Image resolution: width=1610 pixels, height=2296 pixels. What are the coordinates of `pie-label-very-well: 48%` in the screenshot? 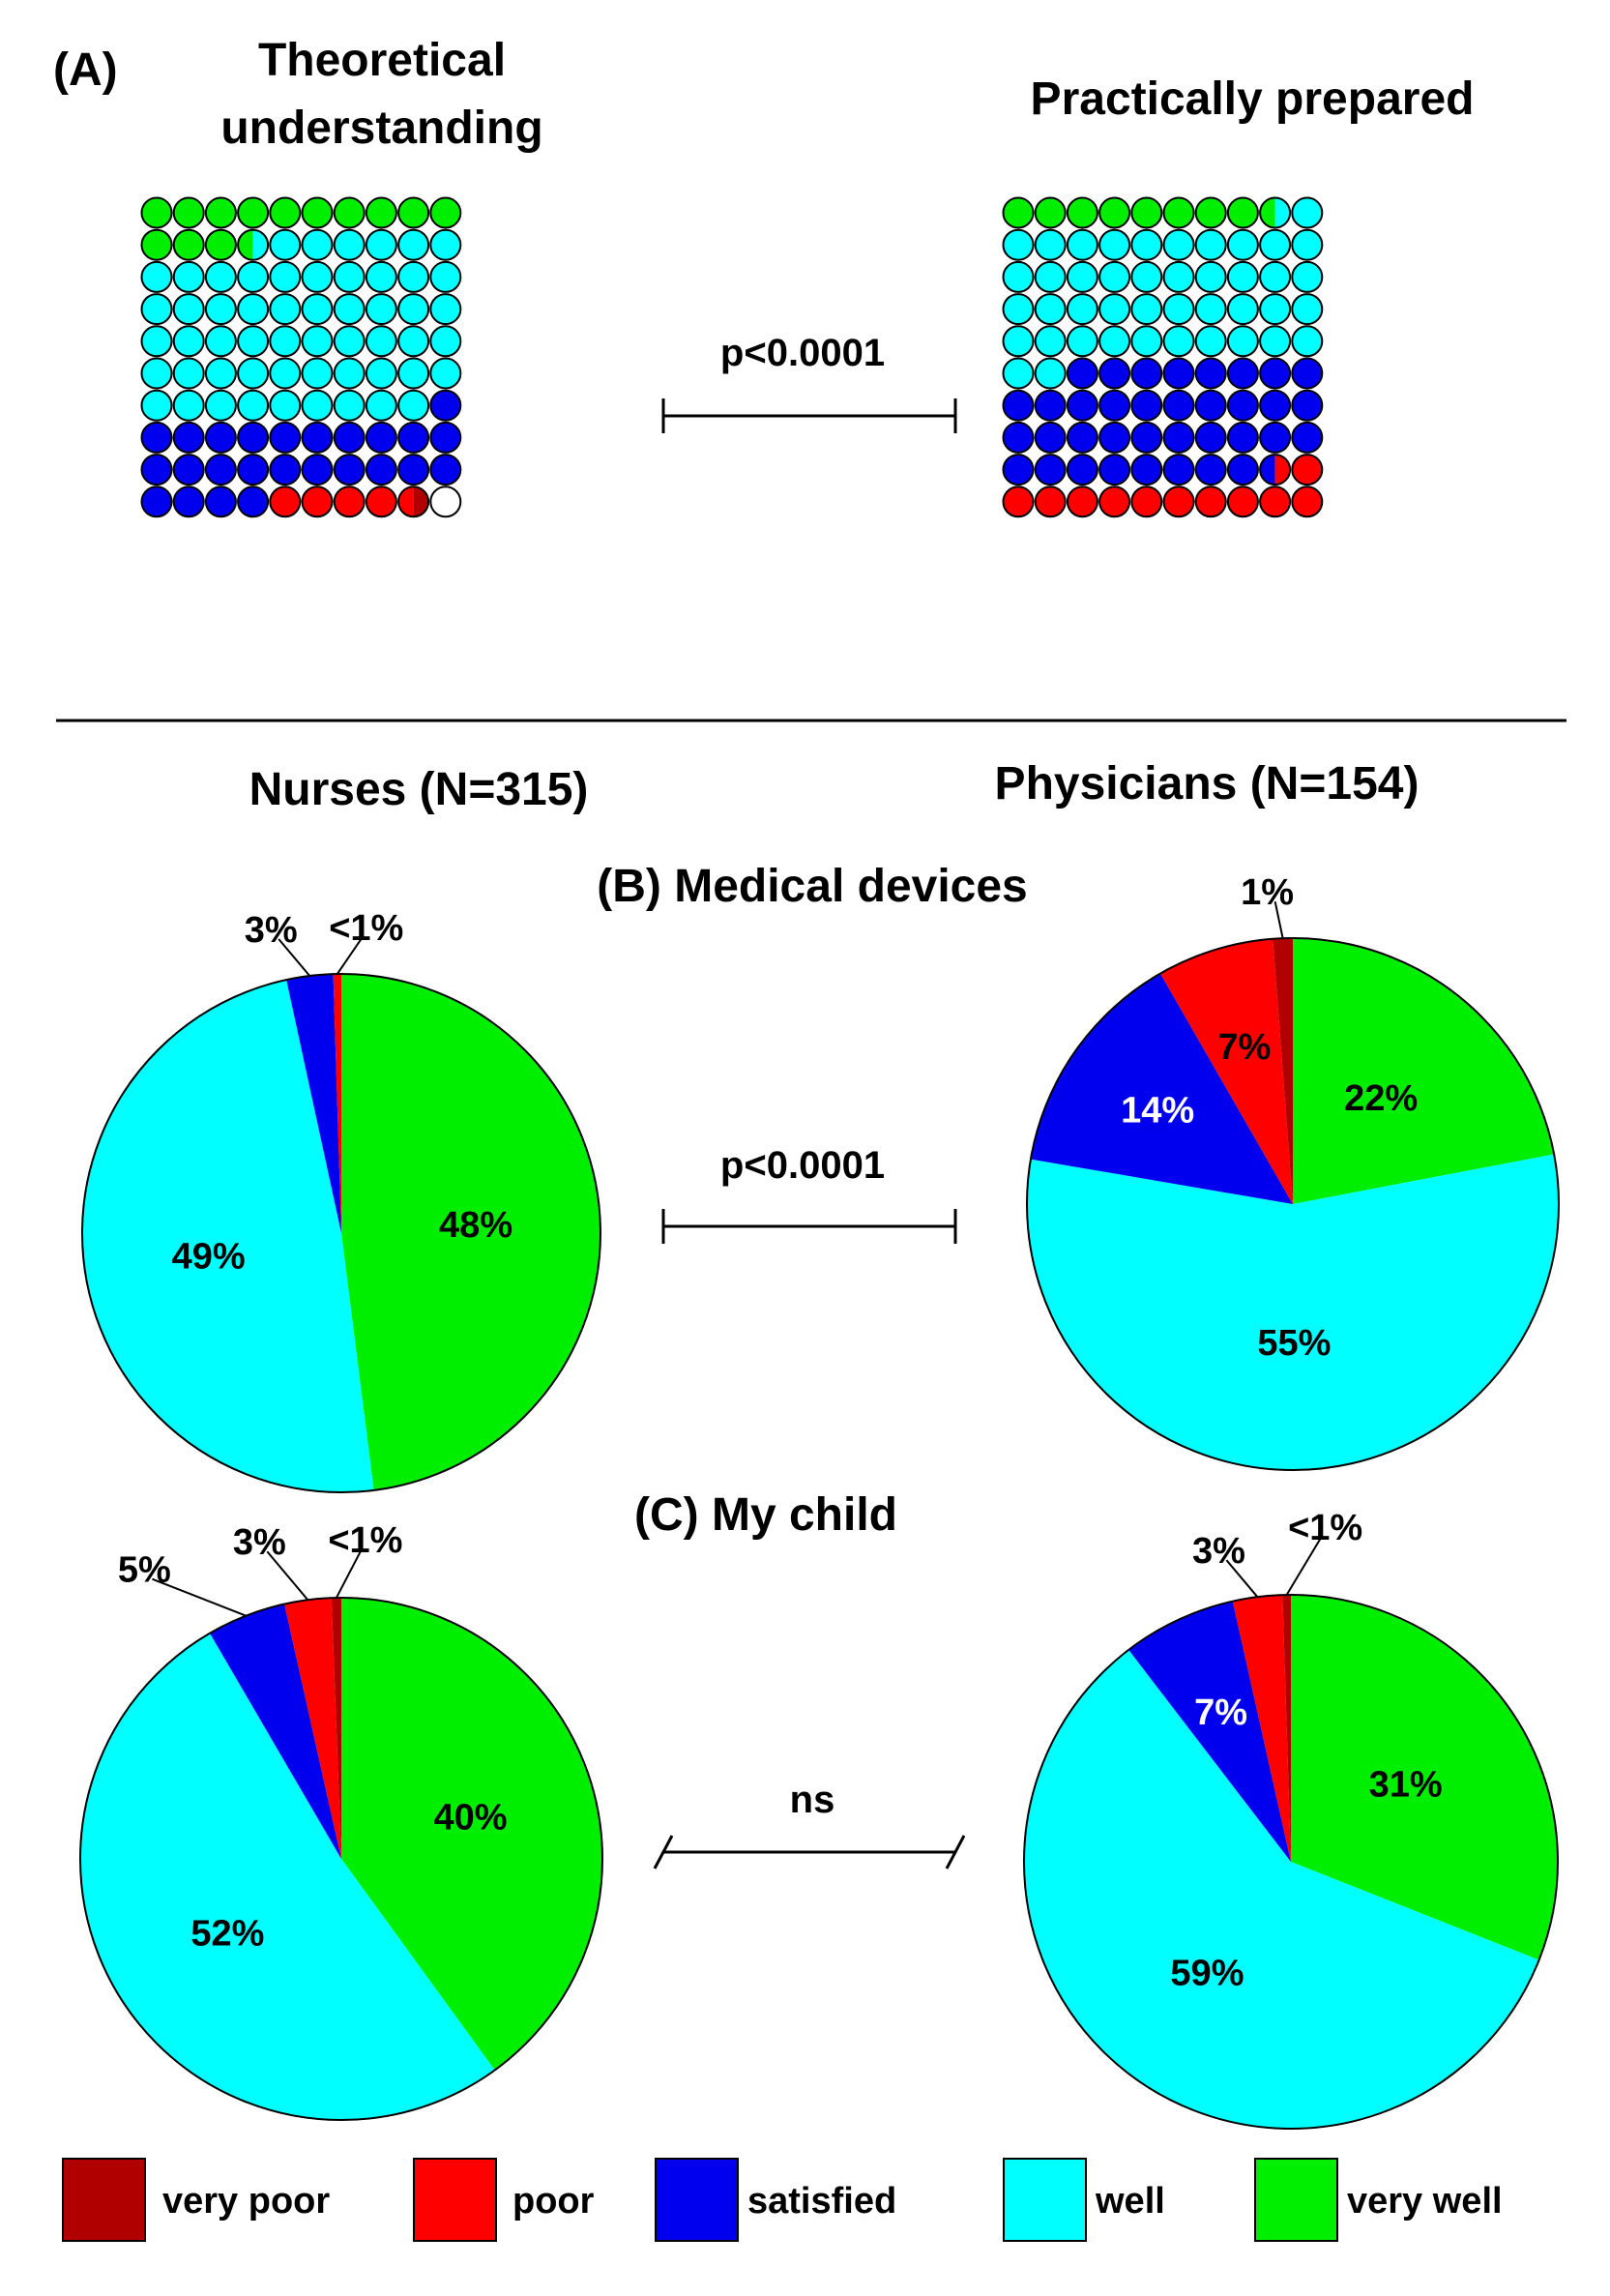 It's located at (475, 1225).